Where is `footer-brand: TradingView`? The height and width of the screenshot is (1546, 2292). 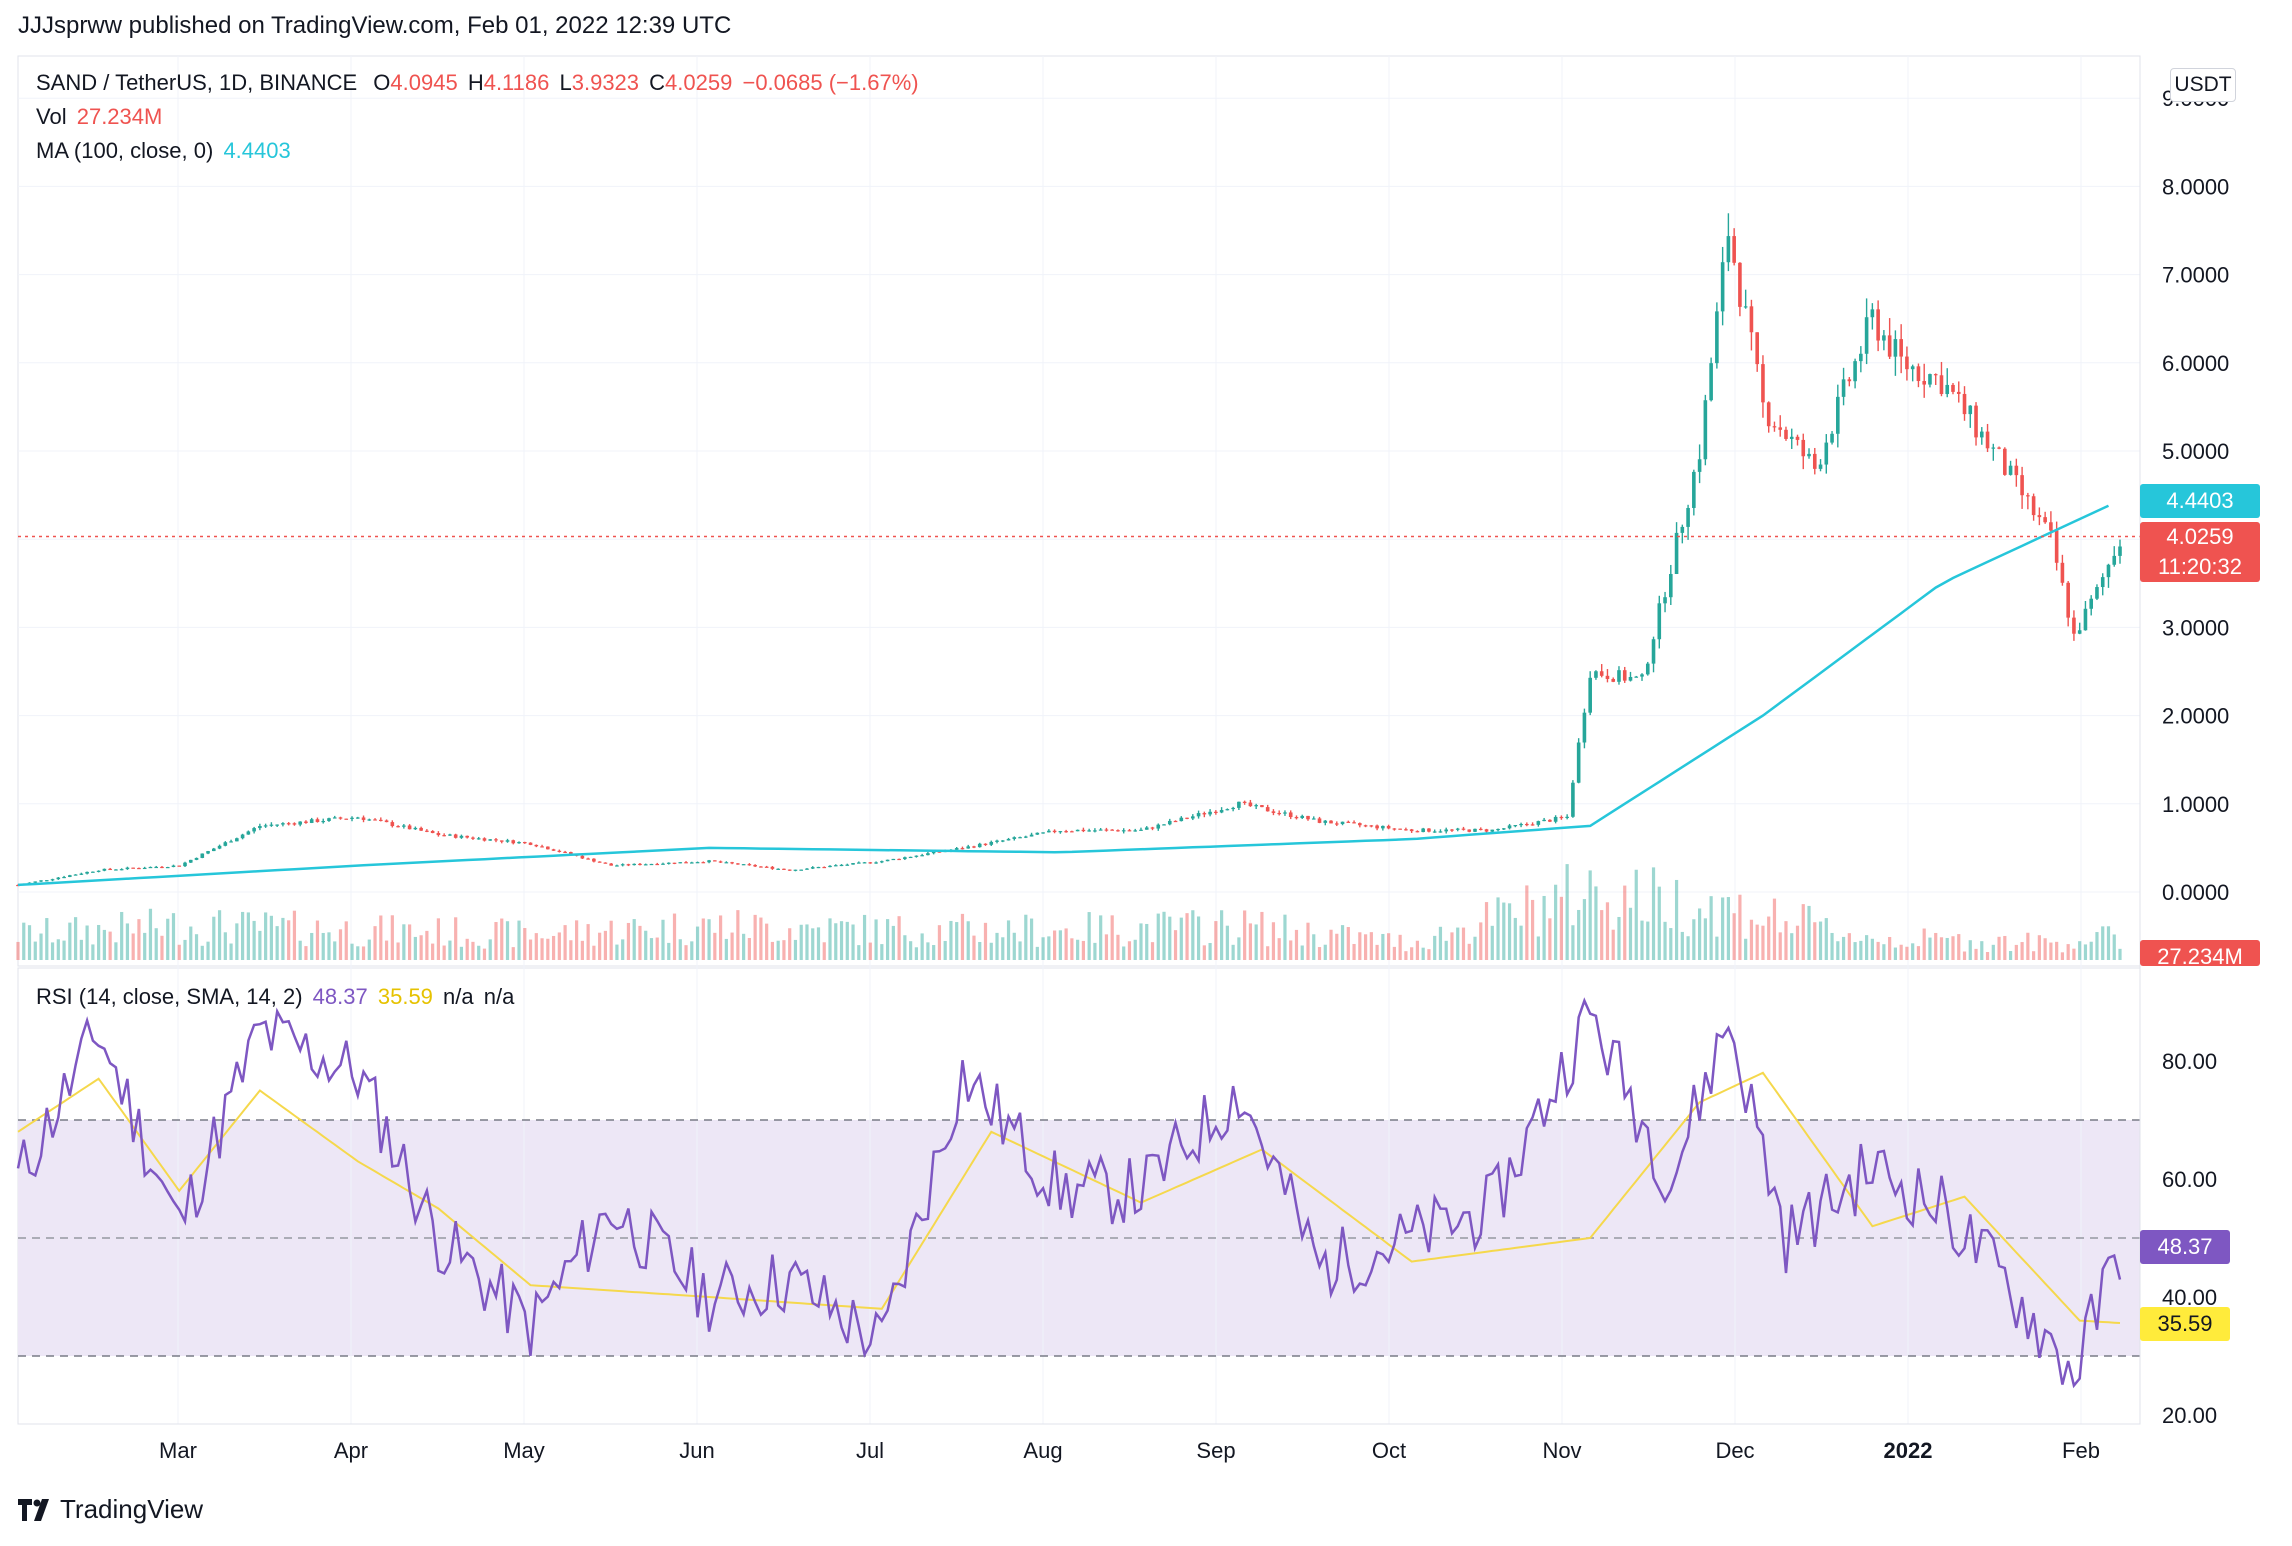 footer-brand: TradingView is located at coordinates (110, 1509).